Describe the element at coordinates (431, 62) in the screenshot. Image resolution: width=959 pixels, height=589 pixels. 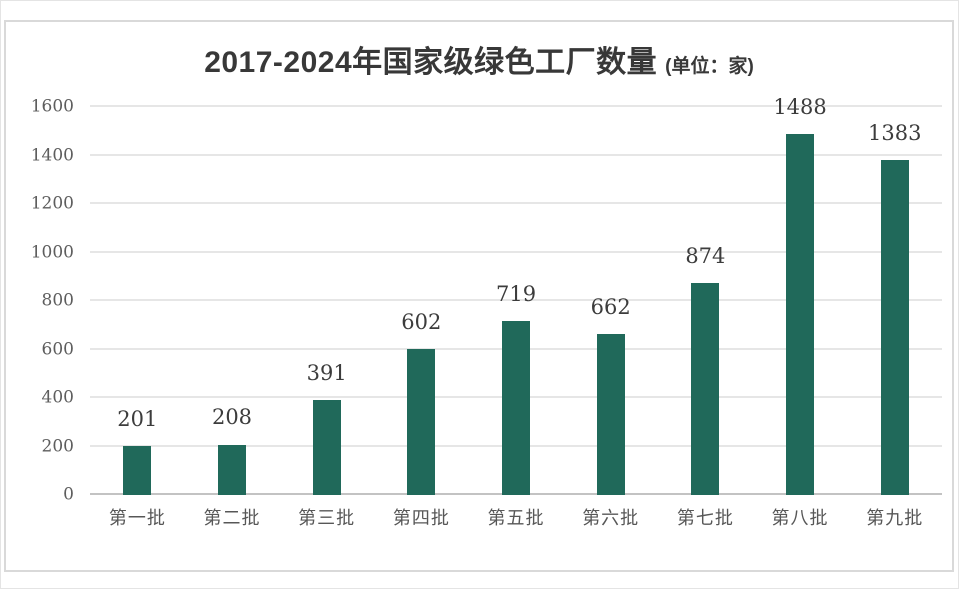
I see `chart-title: 2017-2024年国家级绿色工厂数量` at that location.